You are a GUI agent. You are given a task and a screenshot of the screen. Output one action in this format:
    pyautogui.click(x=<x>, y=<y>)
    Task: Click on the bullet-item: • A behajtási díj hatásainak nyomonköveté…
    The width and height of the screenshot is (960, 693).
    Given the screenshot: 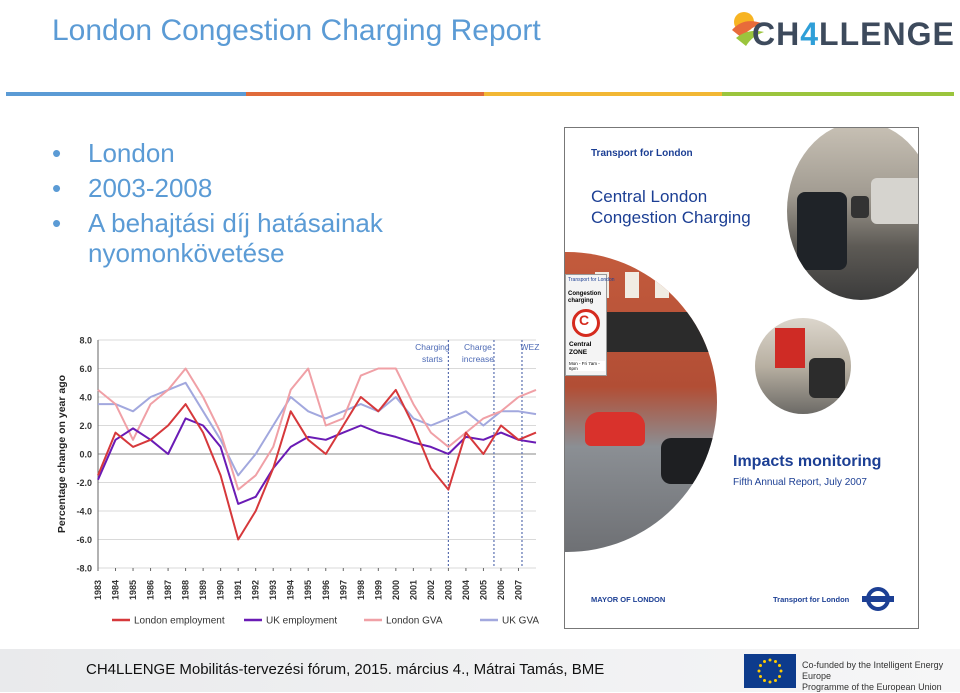 What is the action you would take?
    pyautogui.click(x=217, y=238)
    